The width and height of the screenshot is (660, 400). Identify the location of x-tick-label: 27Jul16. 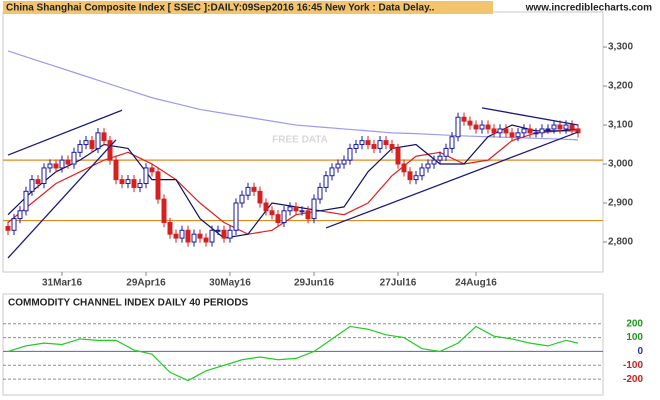
(398, 283).